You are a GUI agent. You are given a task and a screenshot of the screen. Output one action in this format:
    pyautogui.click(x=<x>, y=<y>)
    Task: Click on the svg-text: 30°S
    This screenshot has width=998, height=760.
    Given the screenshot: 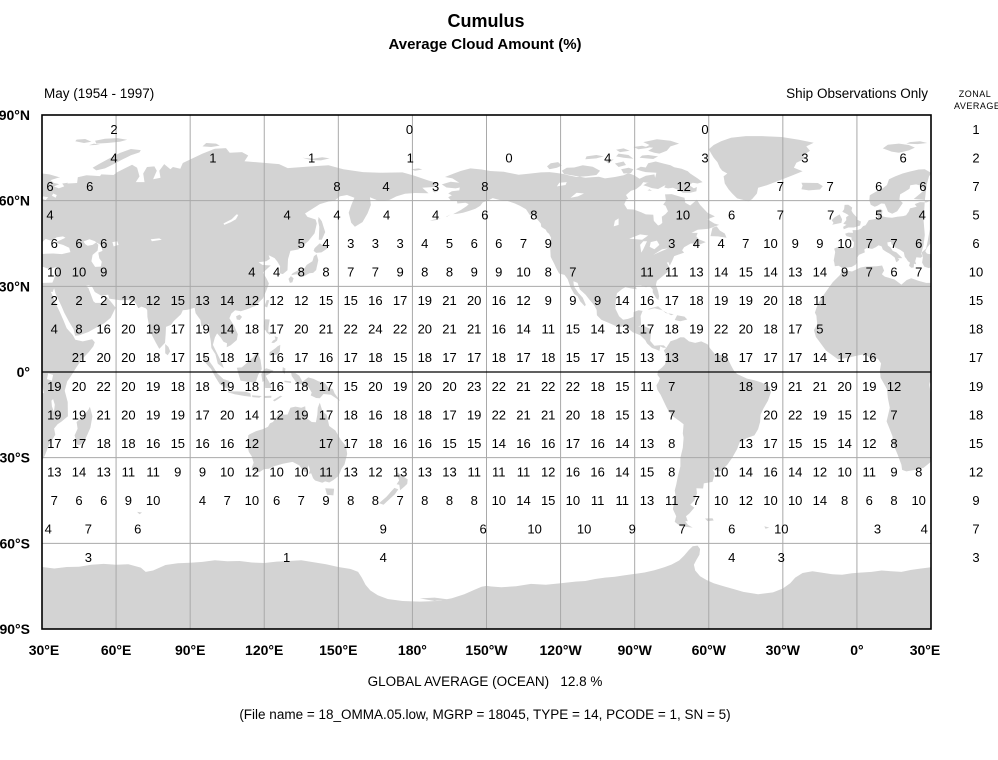 What is the action you would take?
    pyautogui.click(x=15, y=458)
    